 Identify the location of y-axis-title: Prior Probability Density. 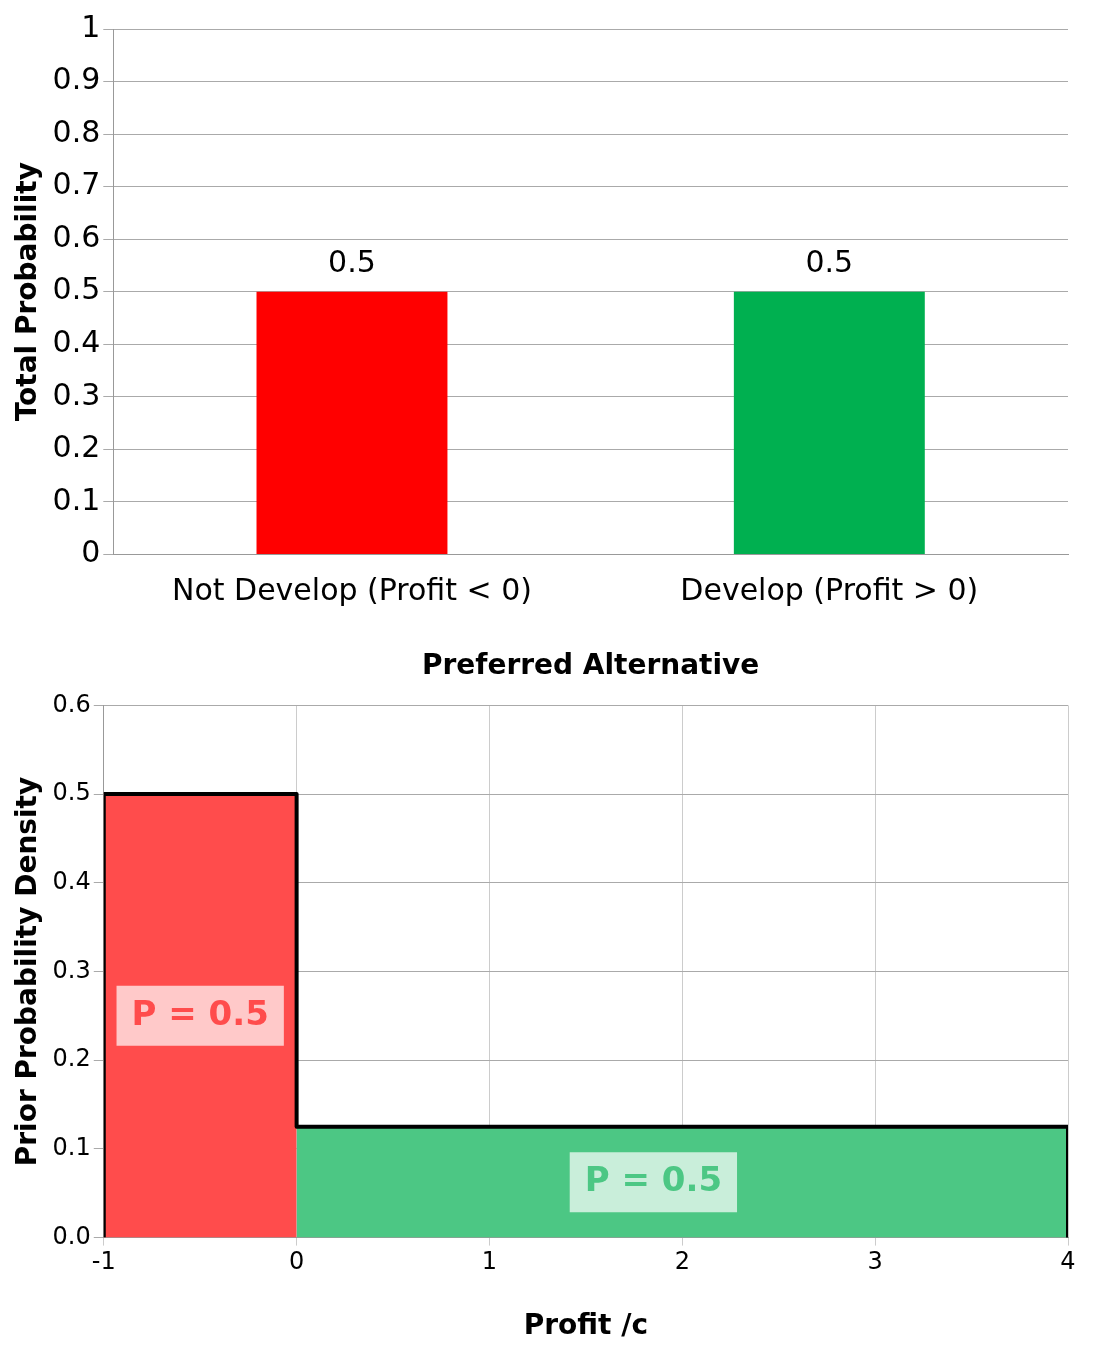
(27, 971).